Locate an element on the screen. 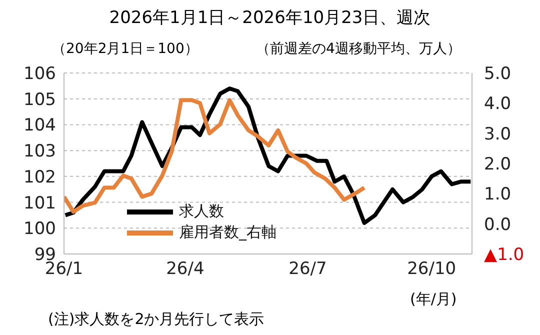 The image size is (540, 335). y2-tick-label: 3.0 is located at coordinates (498, 134).